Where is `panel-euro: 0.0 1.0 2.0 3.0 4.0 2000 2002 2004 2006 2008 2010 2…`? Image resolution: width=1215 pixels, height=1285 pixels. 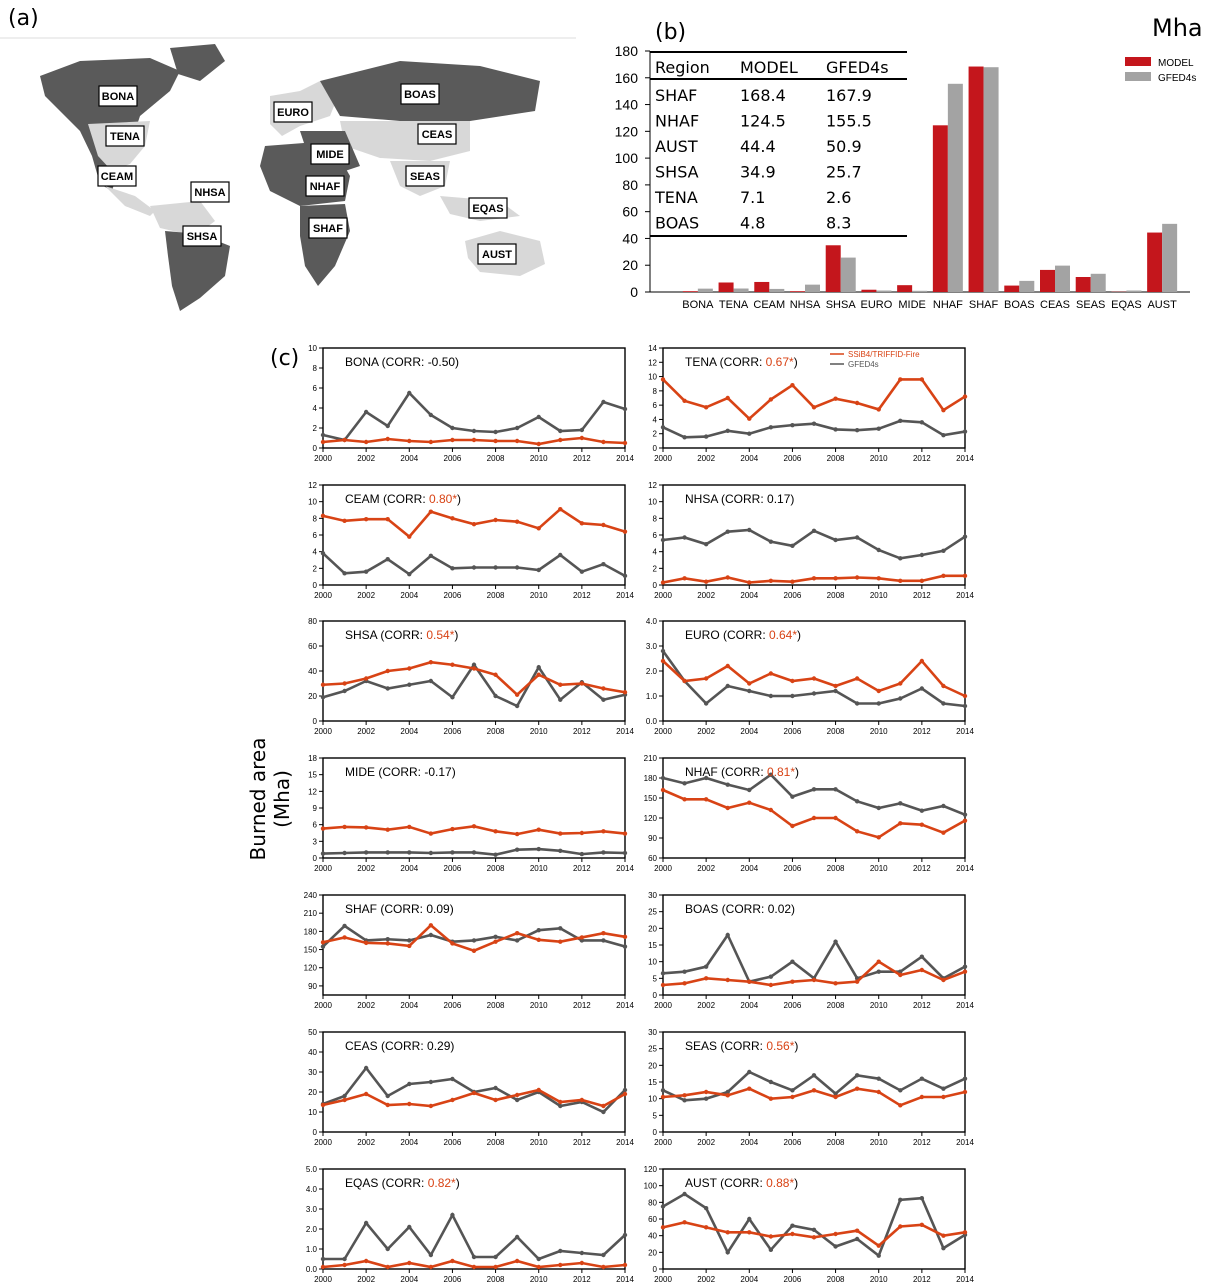
panel-euro: 0.0 1.0 2.0 3.0 4.0 2000 2002 2004 2006 2008 2010 2… is located at coordinates (810, 676).